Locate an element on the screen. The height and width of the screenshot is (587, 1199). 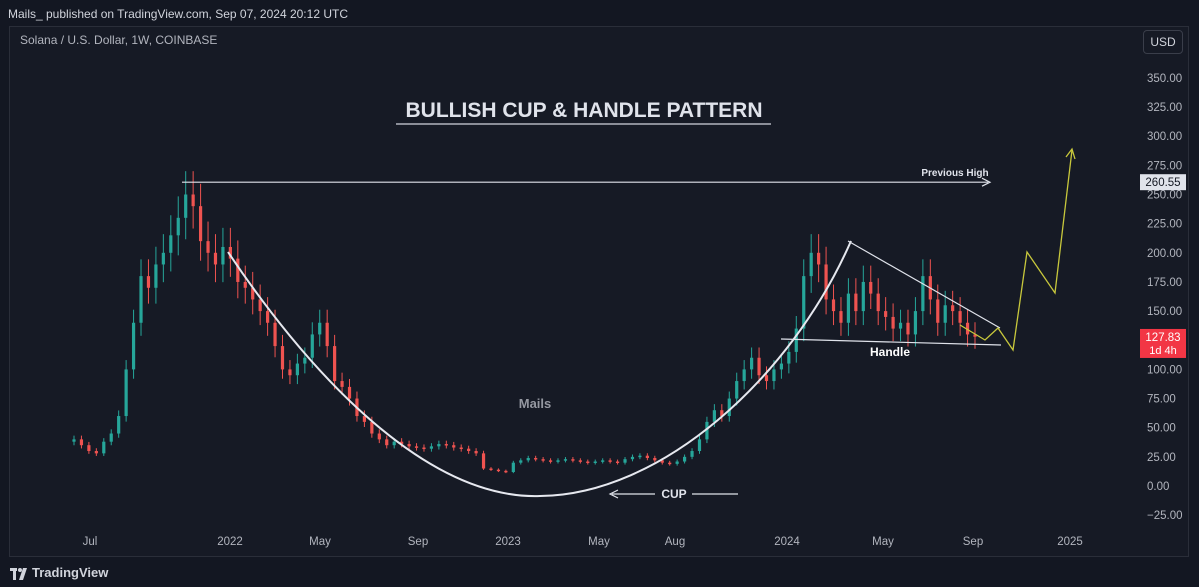
y-tick-label: 275.00 is located at coordinates (1164, 166).